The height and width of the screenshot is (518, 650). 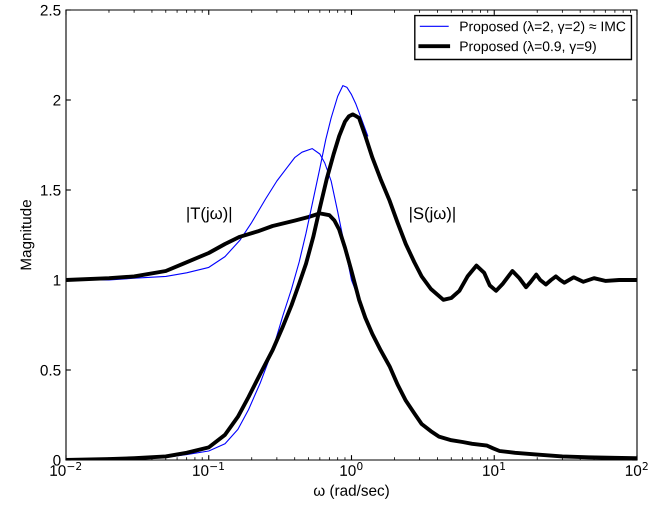 What do you see at coordinates (56, 100) in the screenshot?
I see `y-tick-label: 2` at bounding box center [56, 100].